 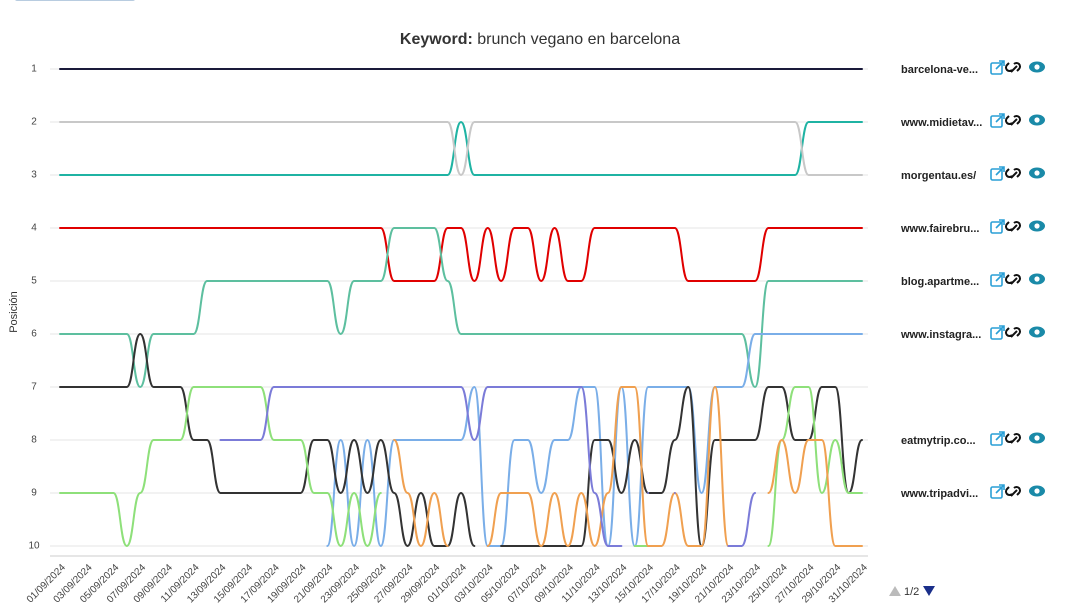 What do you see at coordinates (34, 440) in the screenshot?
I see `y-tick-label: 8` at bounding box center [34, 440].